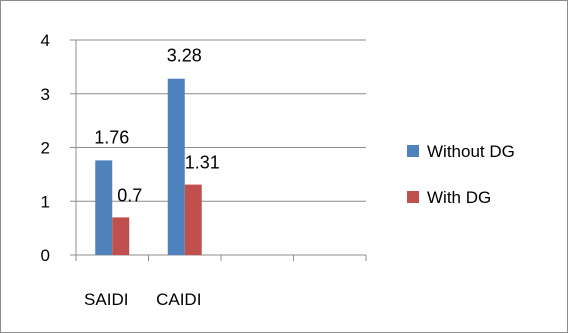 The width and height of the screenshot is (568, 333). What do you see at coordinates (471, 151) in the screenshot?
I see `legend-label-0: Without DG` at bounding box center [471, 151].